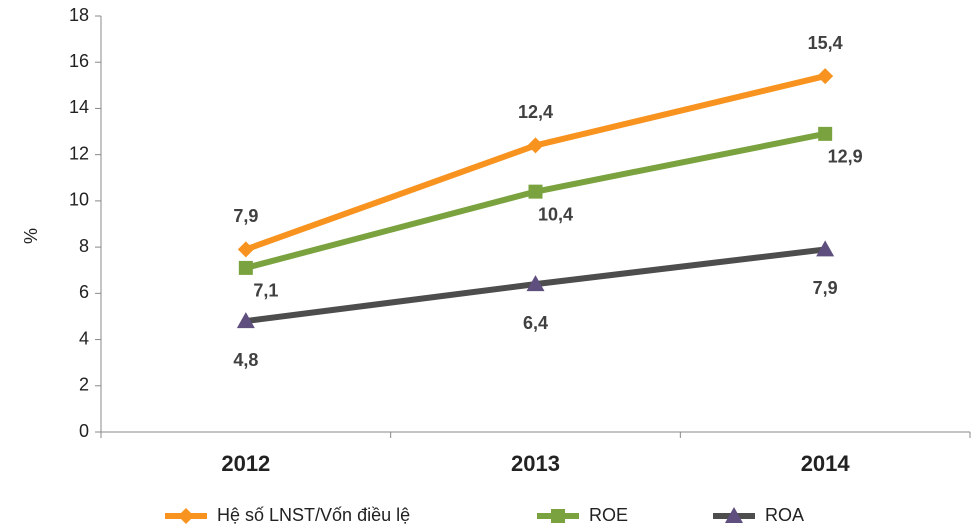 The image size is (974, 528). I want to click on value-label: 12,4, so click(535, 112).